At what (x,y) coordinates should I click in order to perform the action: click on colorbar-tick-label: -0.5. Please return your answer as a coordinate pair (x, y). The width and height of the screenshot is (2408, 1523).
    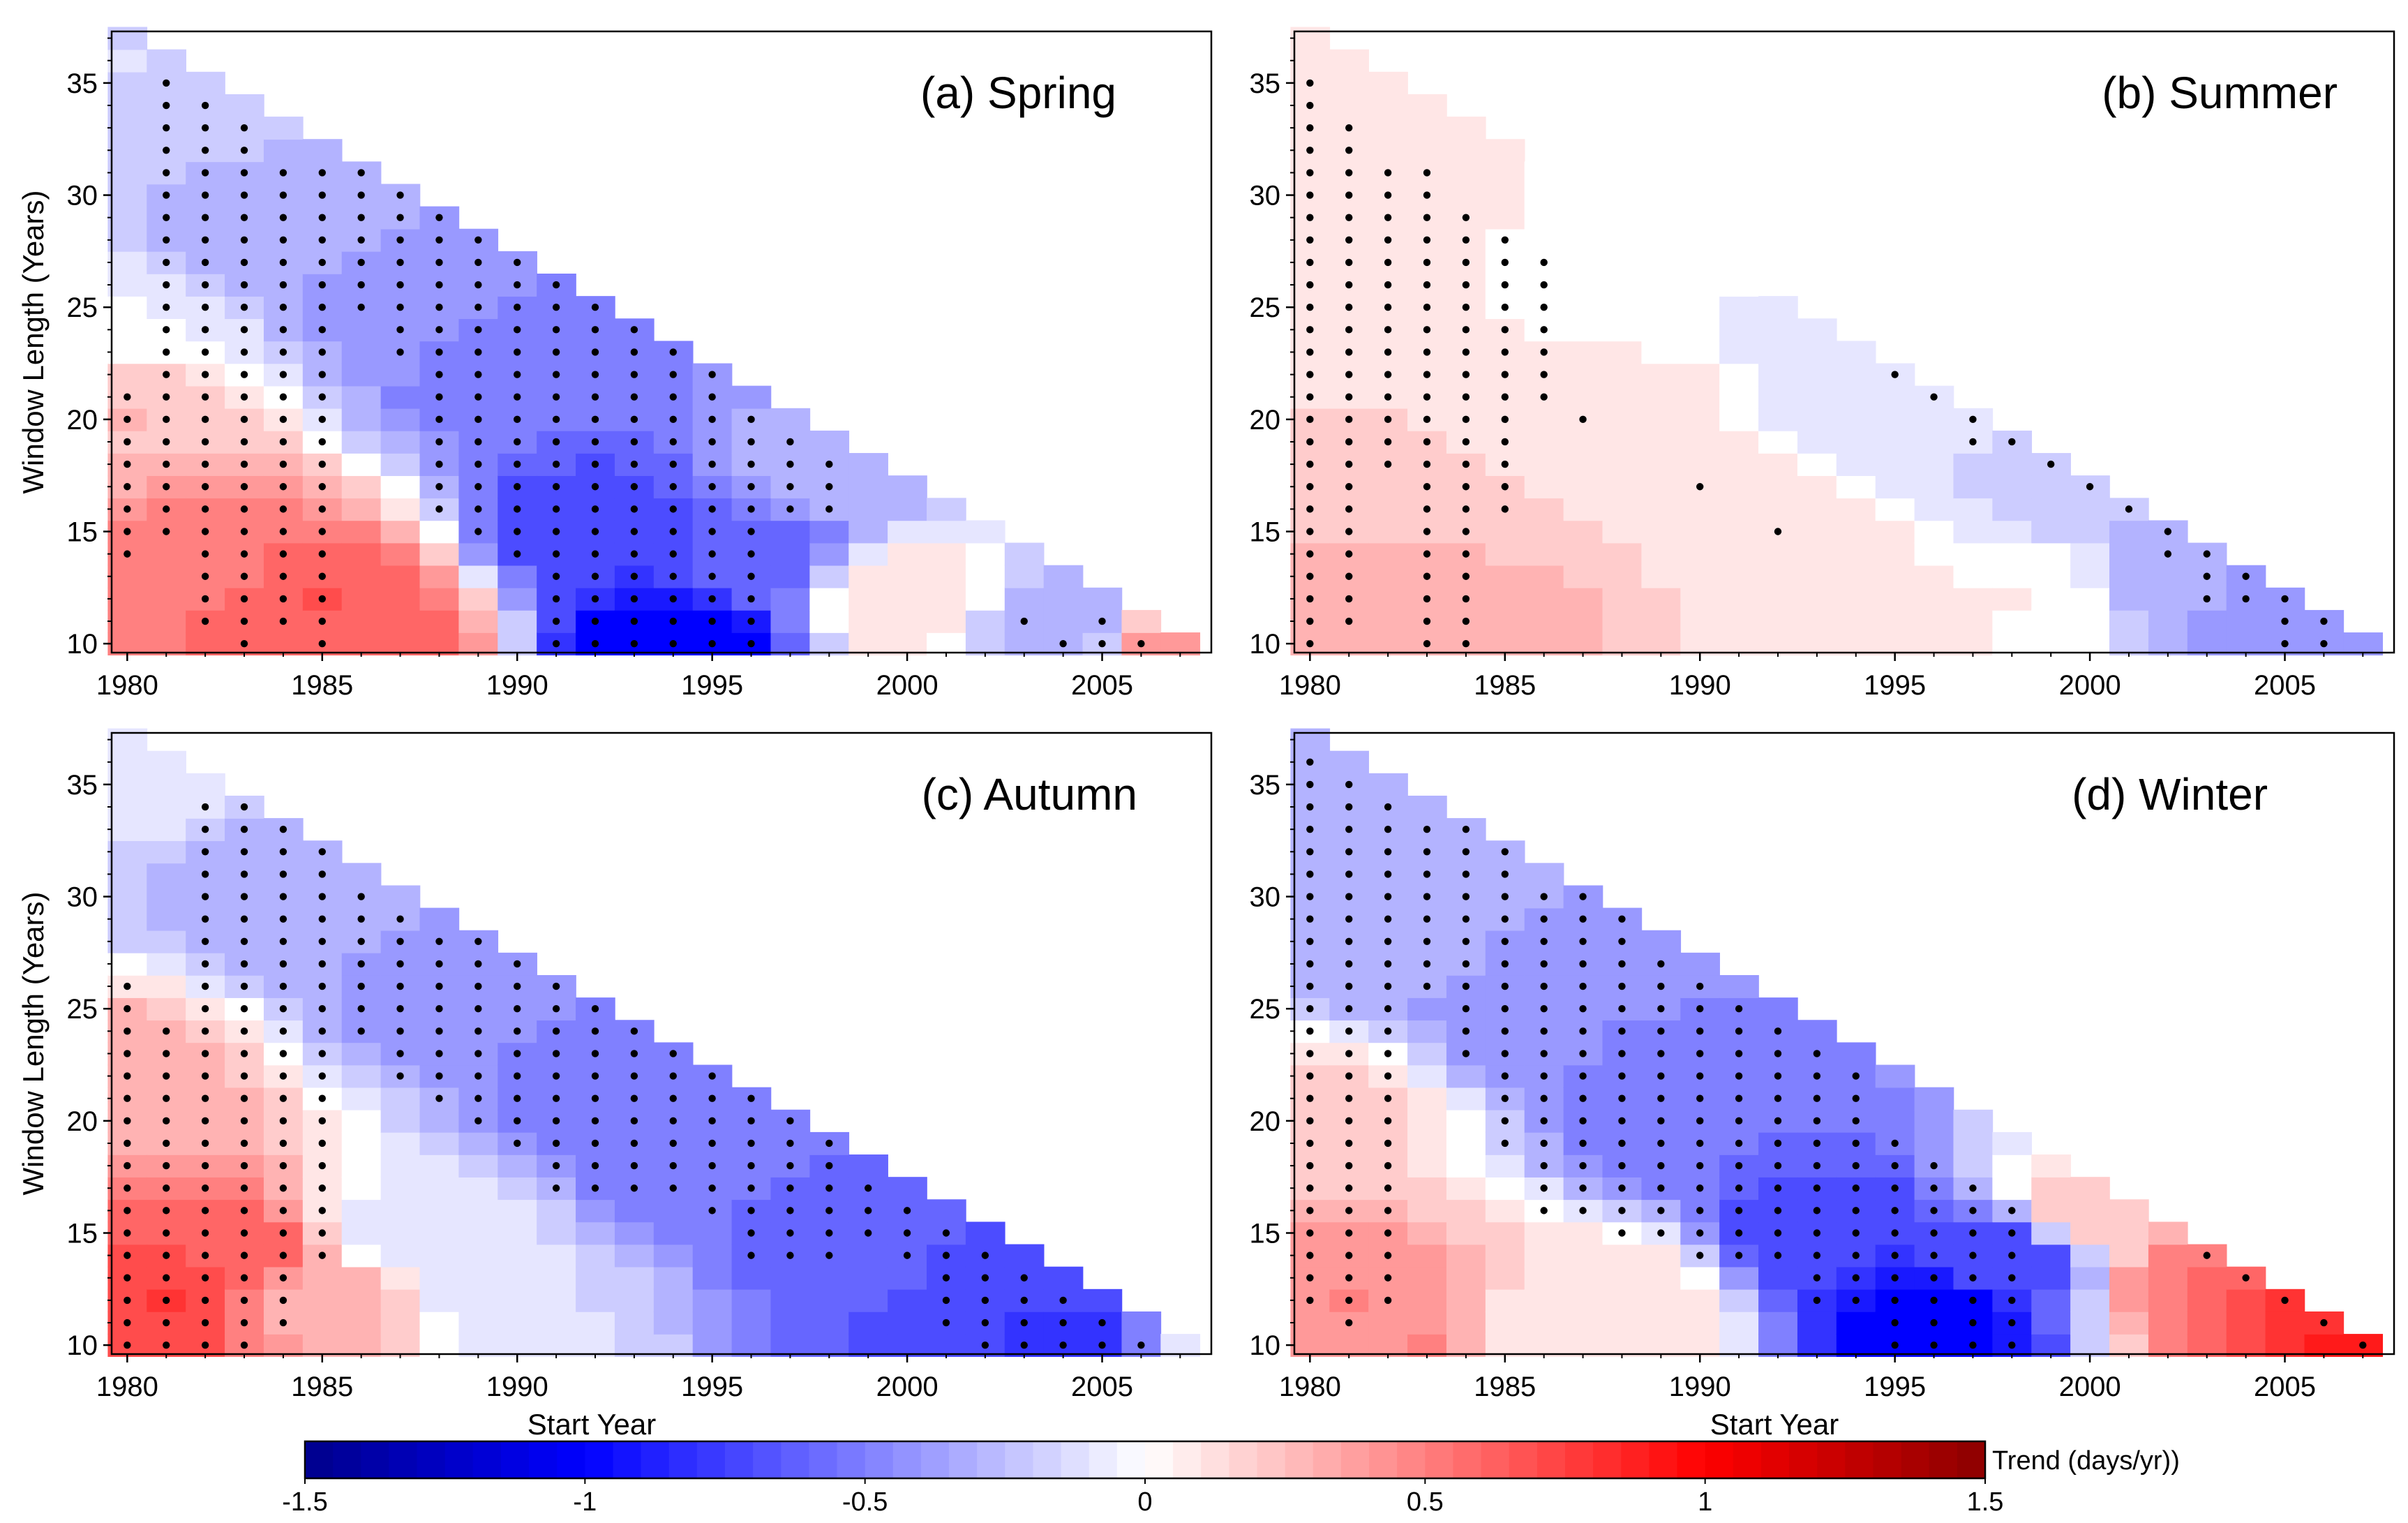
    Looking at the image, I should click on (865, 1502).